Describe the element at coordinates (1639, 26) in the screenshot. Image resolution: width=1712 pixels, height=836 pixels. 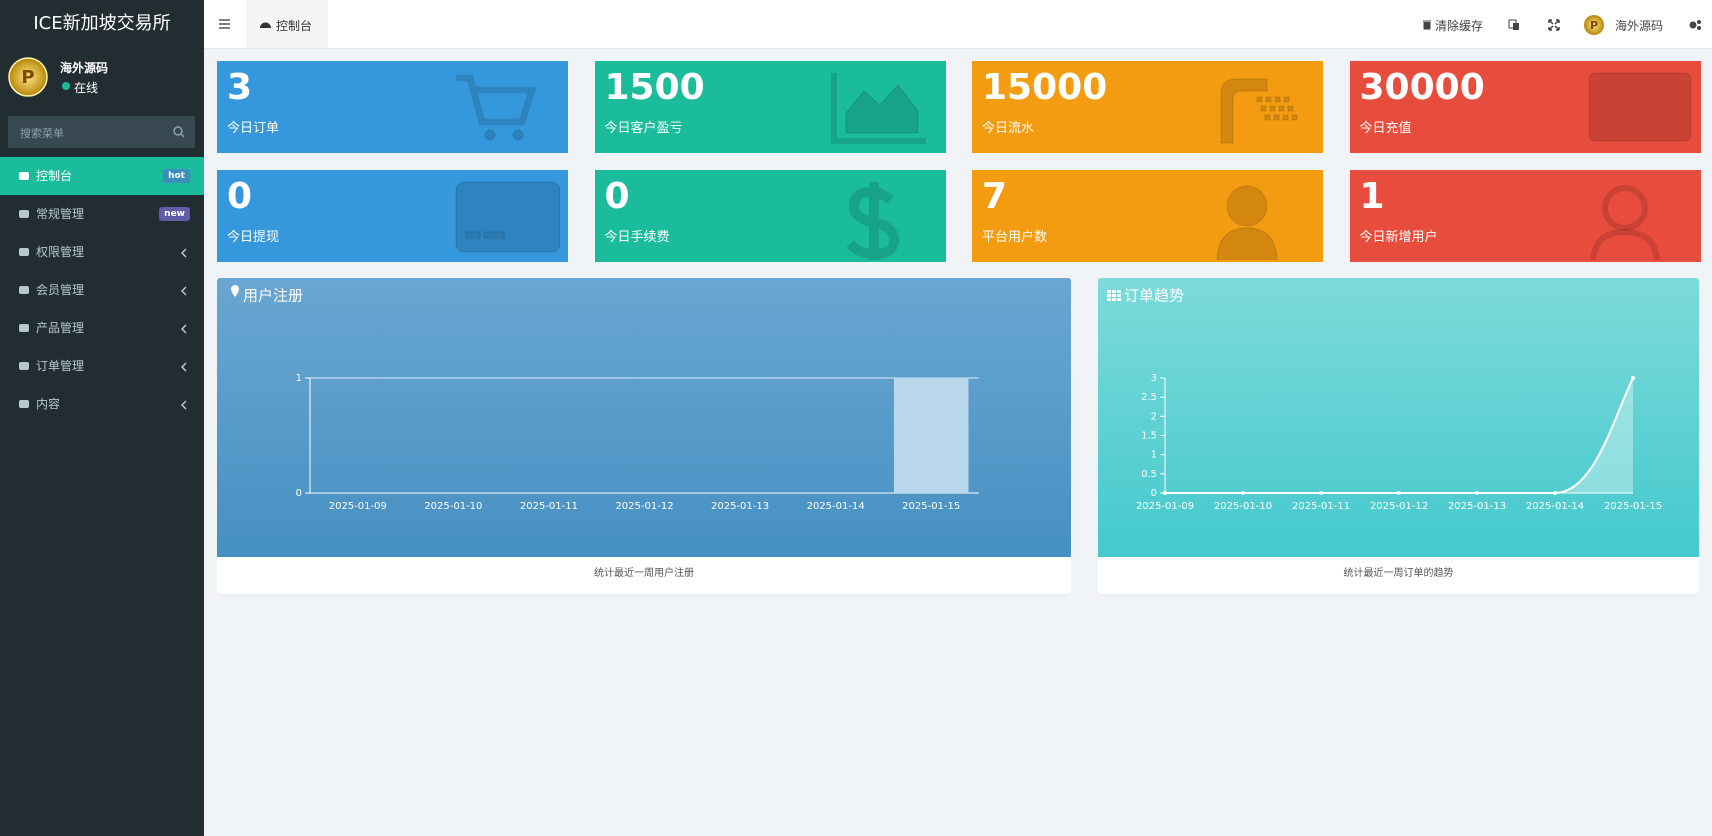
I see `header-user: 海外源码` at that location.